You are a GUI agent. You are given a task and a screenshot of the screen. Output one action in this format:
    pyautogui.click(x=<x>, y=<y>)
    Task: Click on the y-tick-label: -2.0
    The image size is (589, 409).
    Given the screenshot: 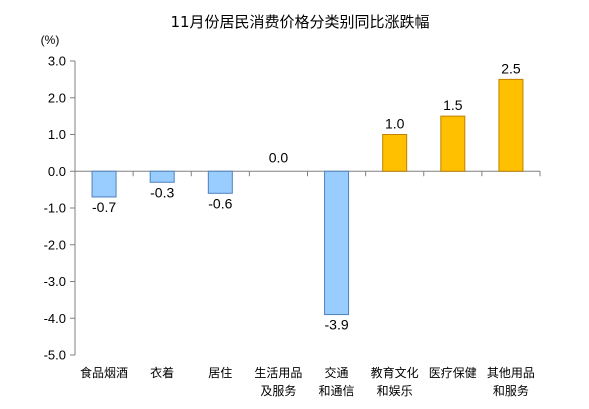 What is the action you would take?
    pyautogui.click(x=55, y=244)
    